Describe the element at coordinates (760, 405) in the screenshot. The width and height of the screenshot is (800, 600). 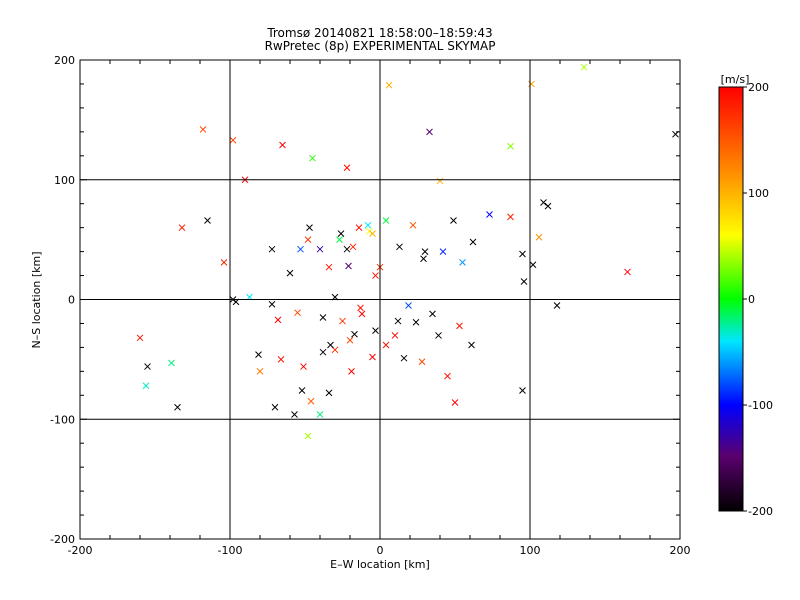
I see `colorbar-tick-label: -100` at that location.